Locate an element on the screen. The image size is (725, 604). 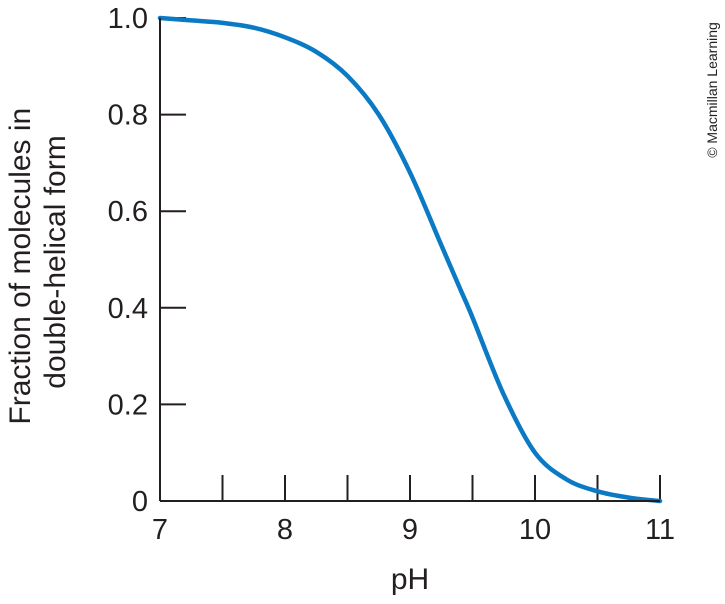
y-tick-label: 0.8 is located at coordinates (128, 116).